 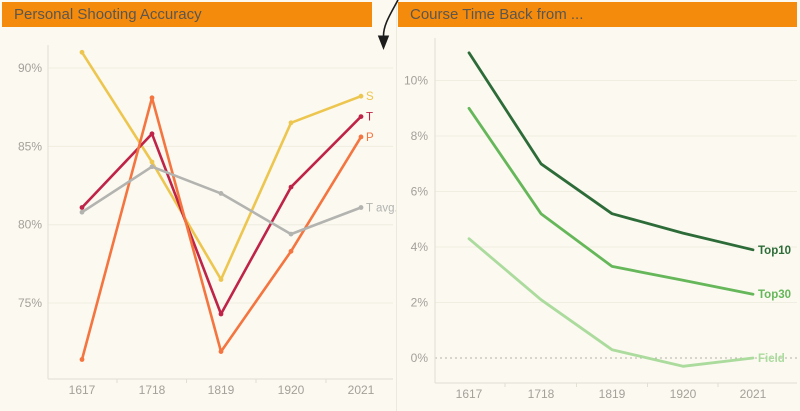 What do you see at coordinates (369, 118) in the screenshot?
I see `series-label-t: T` at bounding box center [369, 118].